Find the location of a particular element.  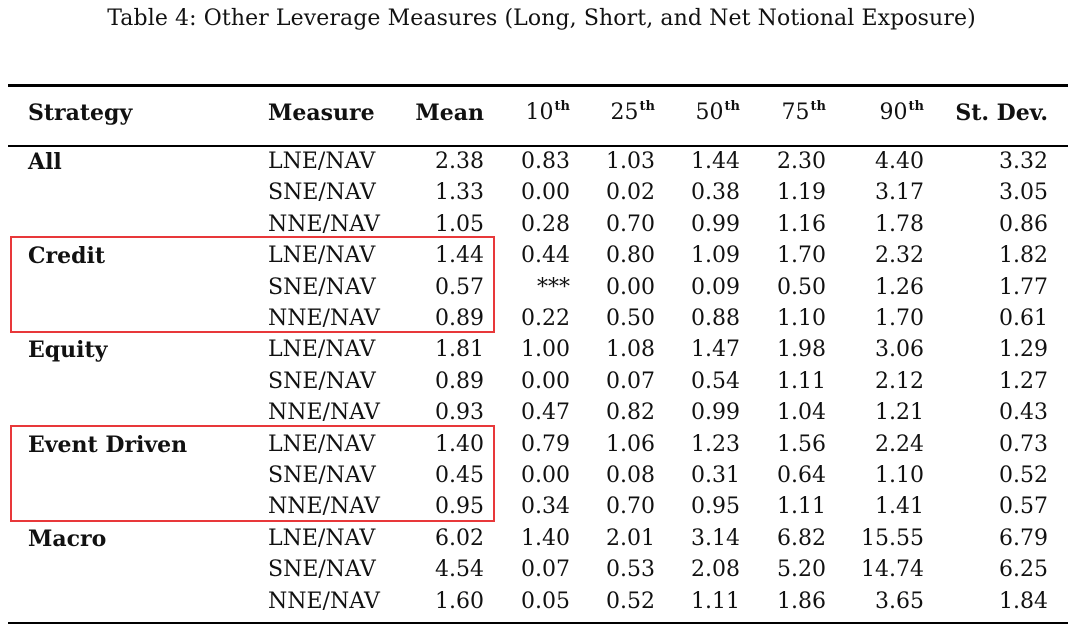

p90-cell: 3.17 is located at coordinates (899, 193).